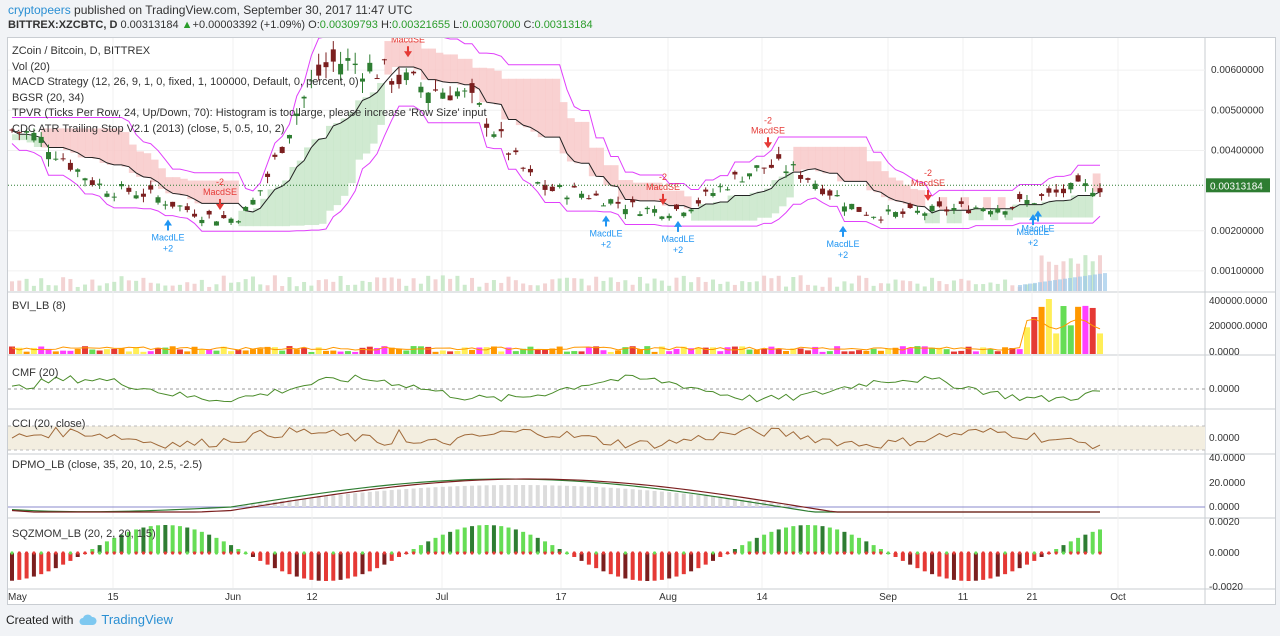 The height and width of the screenshot is (636, 1280). I want to click on legend-volume: Vol (20), so click(31, 66).